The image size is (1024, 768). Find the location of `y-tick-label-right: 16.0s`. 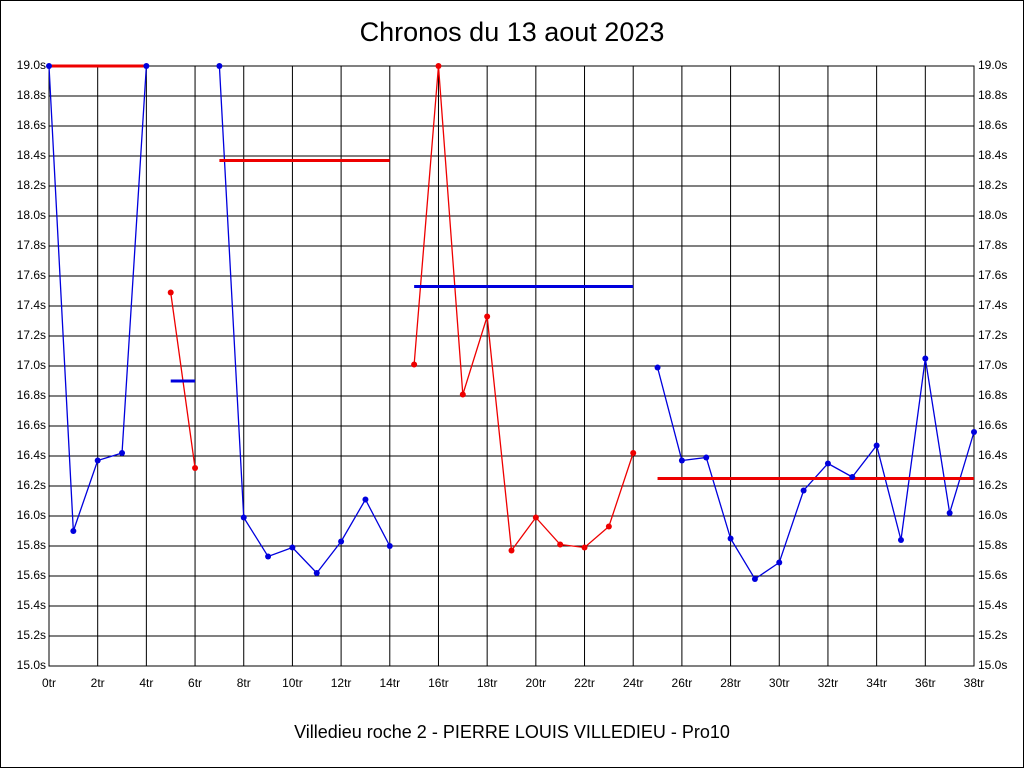

y-tick-label-right: 16.0s is located at coordinates (992, 515).